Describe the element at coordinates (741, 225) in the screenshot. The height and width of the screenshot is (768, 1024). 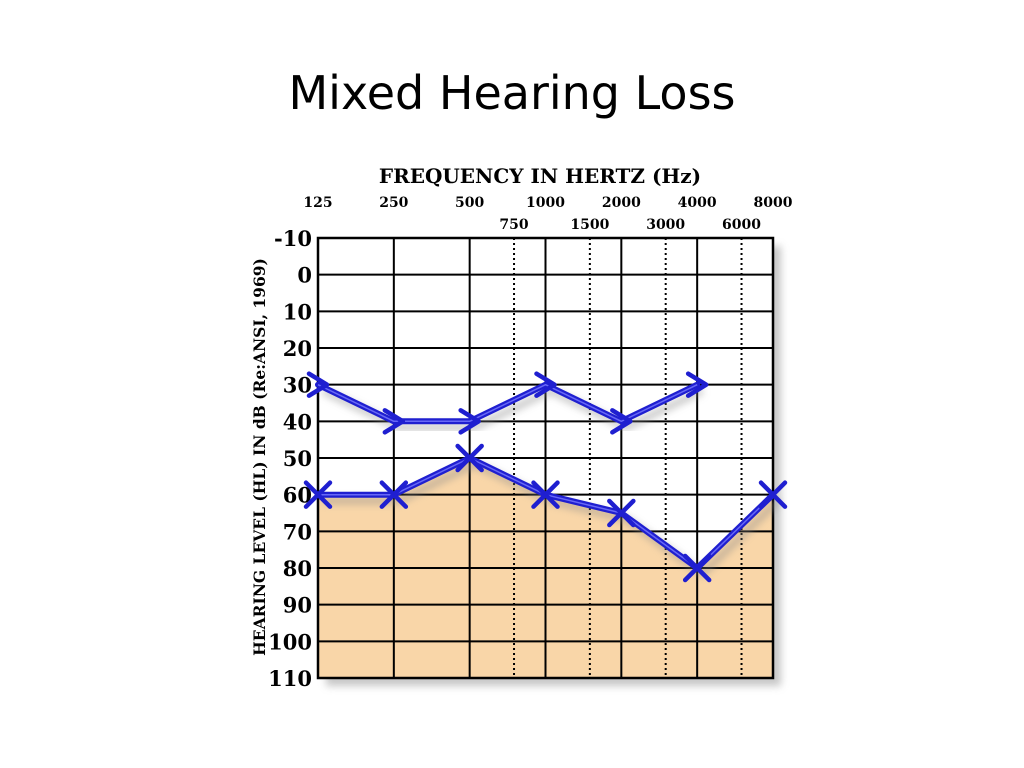
I see `x-tick-label-minor: 6000` at that location.